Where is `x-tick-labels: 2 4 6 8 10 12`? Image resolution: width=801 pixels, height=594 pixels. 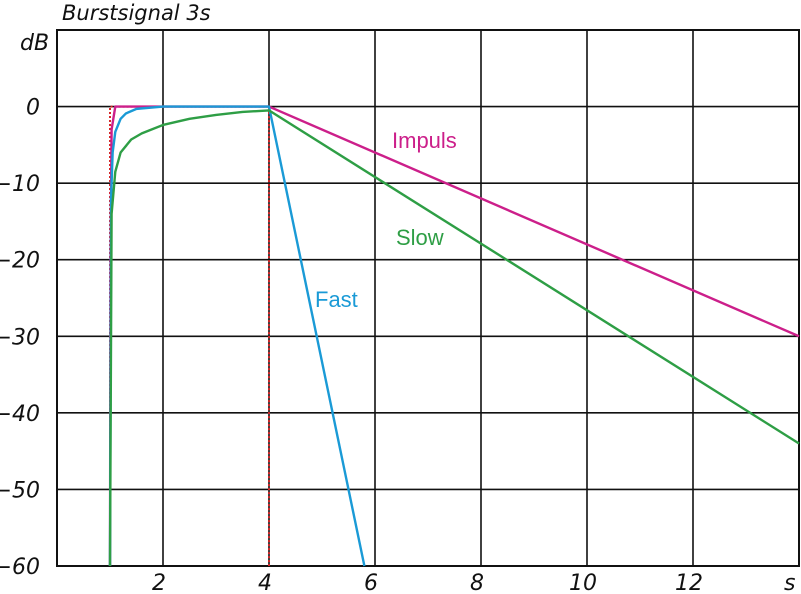 x-tick-labels: 2 4 6 8 10 12 is located at coordinates (427, 582).